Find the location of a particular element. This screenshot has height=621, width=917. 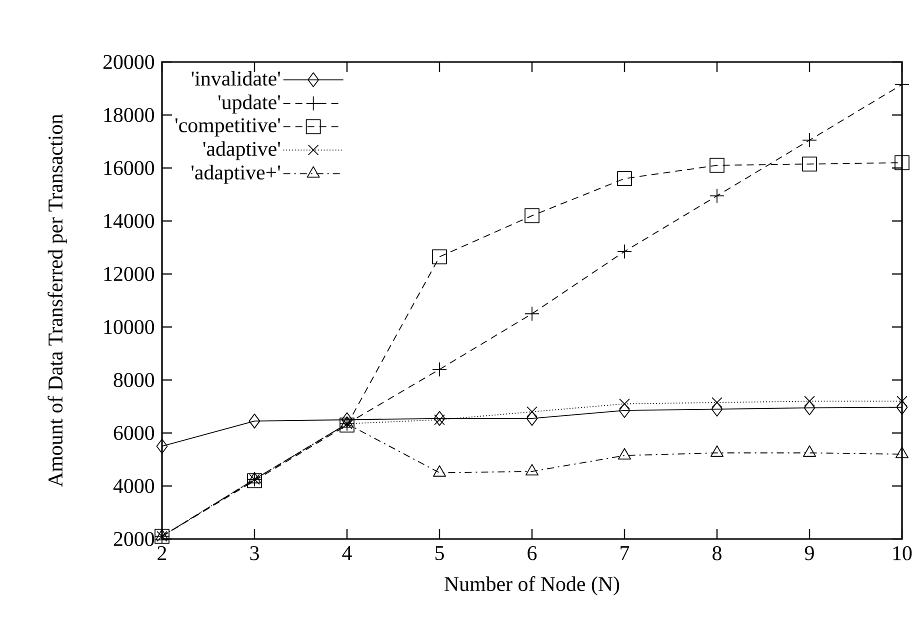

x-tick-label: 6 is located at coordinates (532, 553).